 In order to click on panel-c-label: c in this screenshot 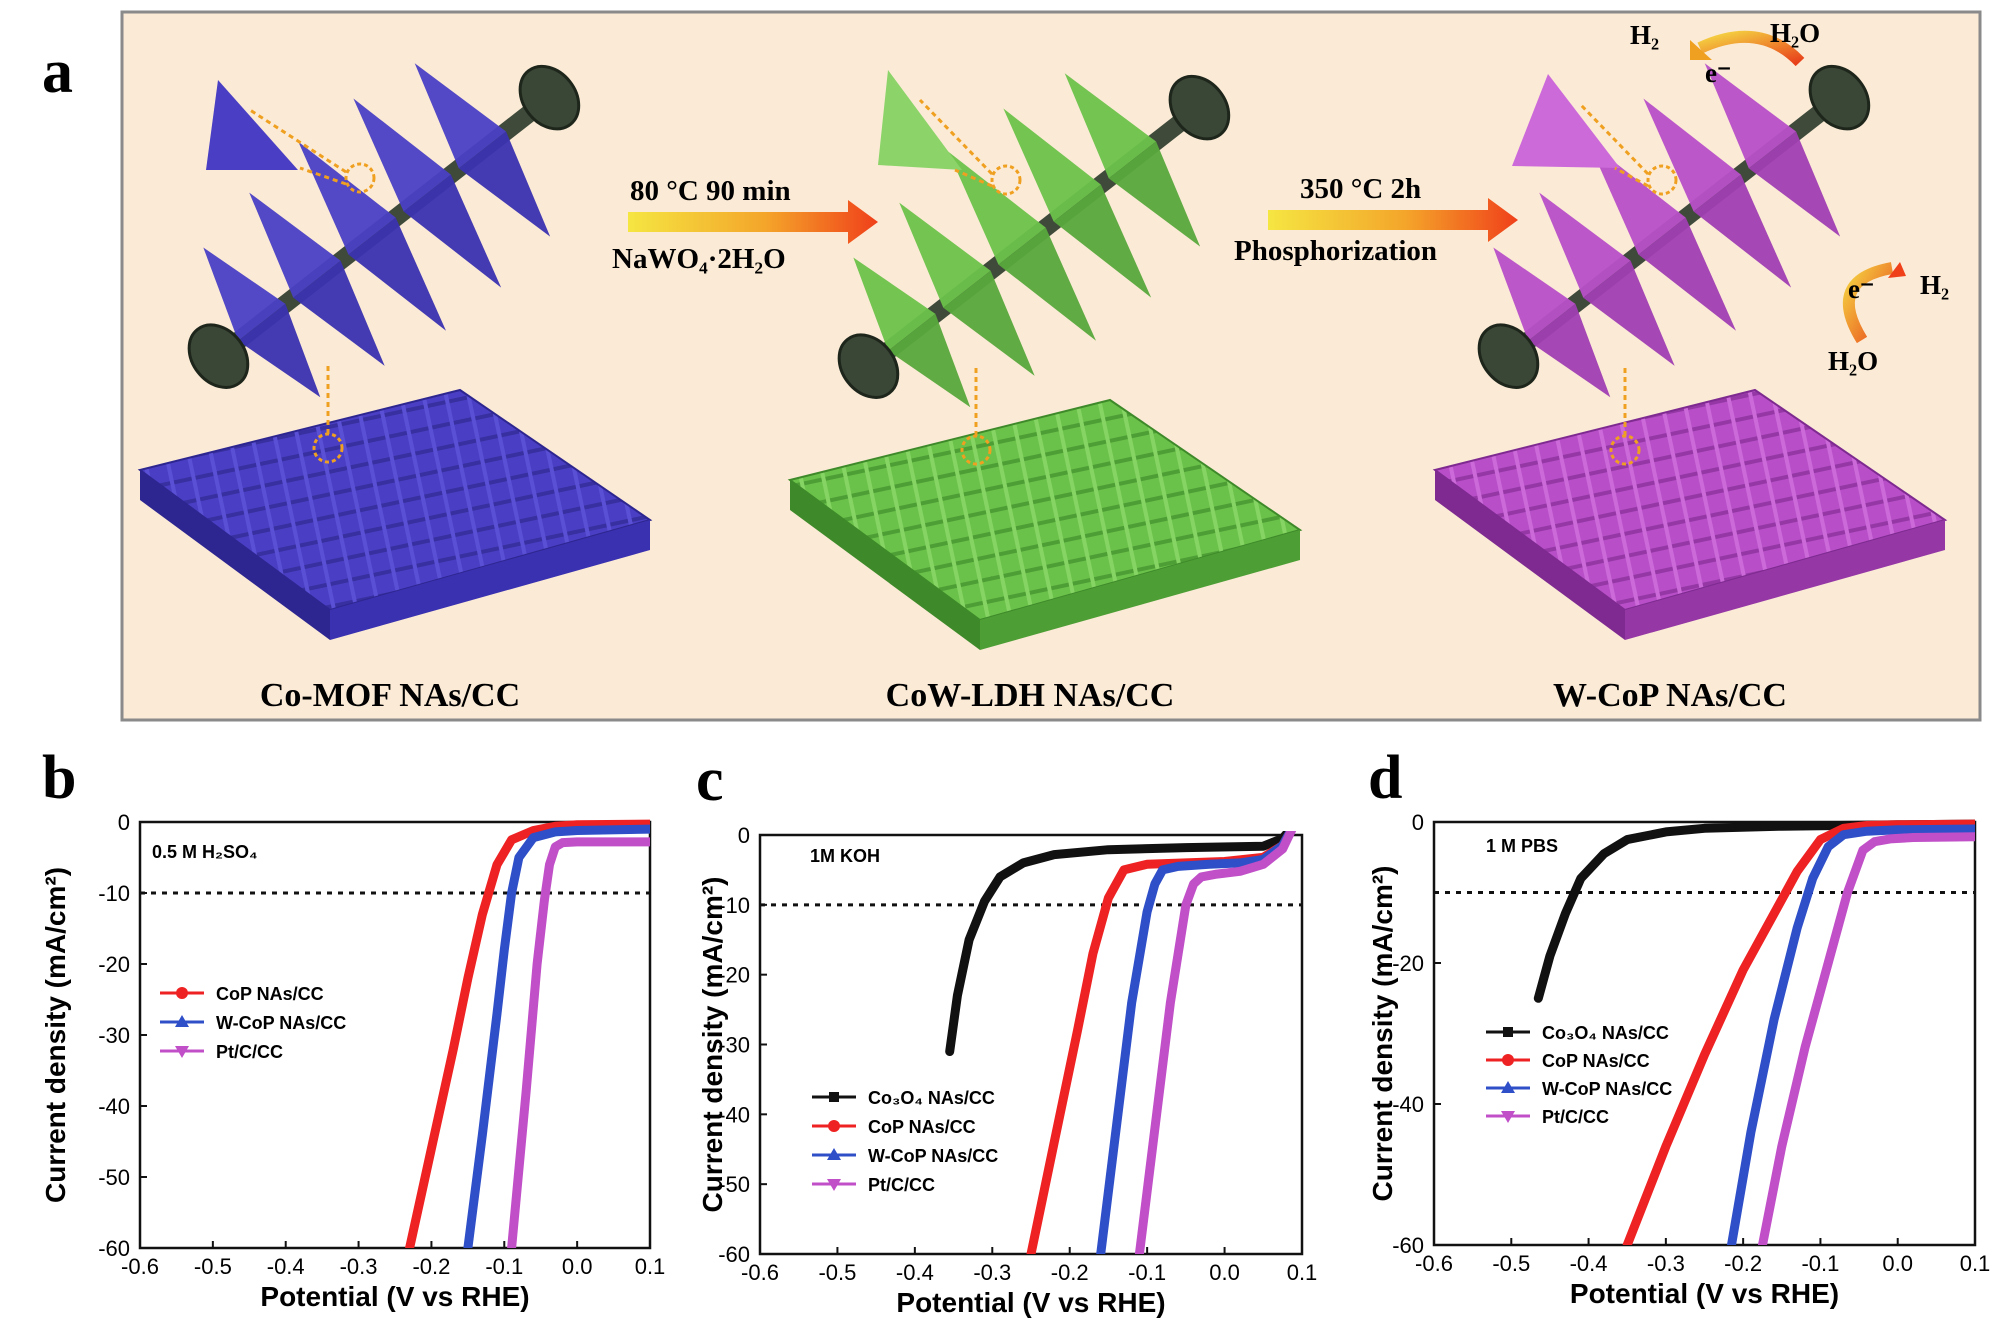, I will do `click(710, 780)`.